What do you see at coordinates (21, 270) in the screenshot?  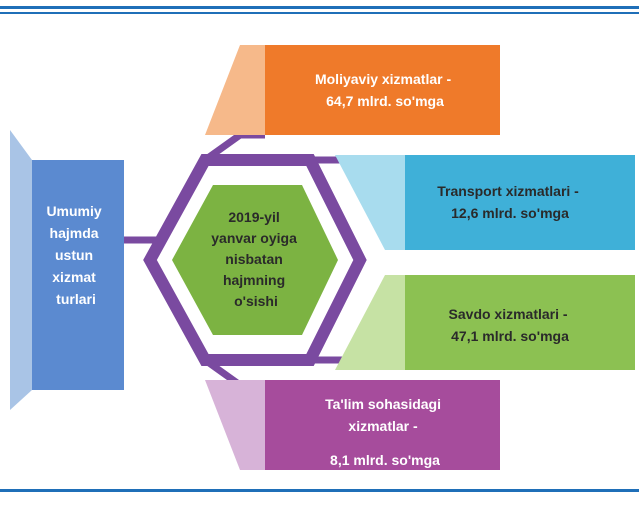 I see `source-side` at bounding box center [21, 270].